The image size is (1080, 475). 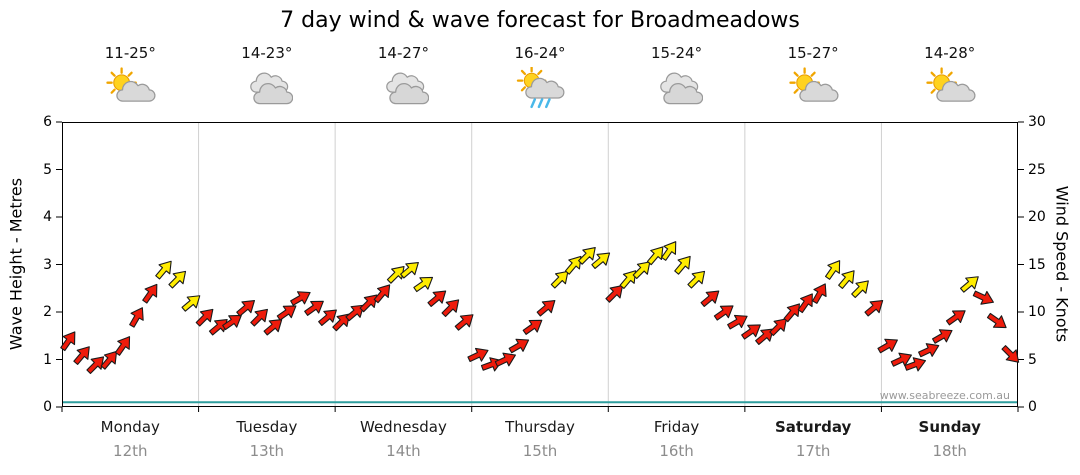 I want to click on day-header-tuesday: 14-23°, so click(x=267, y=78).